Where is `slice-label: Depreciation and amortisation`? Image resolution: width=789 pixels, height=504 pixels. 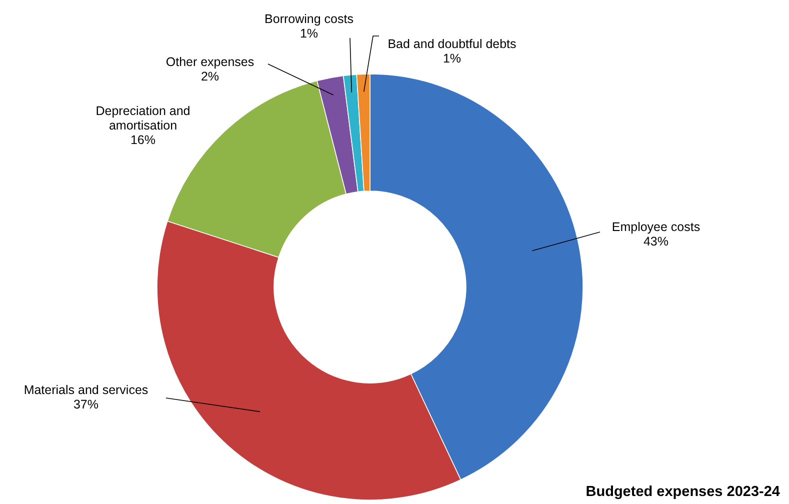
slice-label: Depreciation and amortisation is located at coordinates (143, 118).